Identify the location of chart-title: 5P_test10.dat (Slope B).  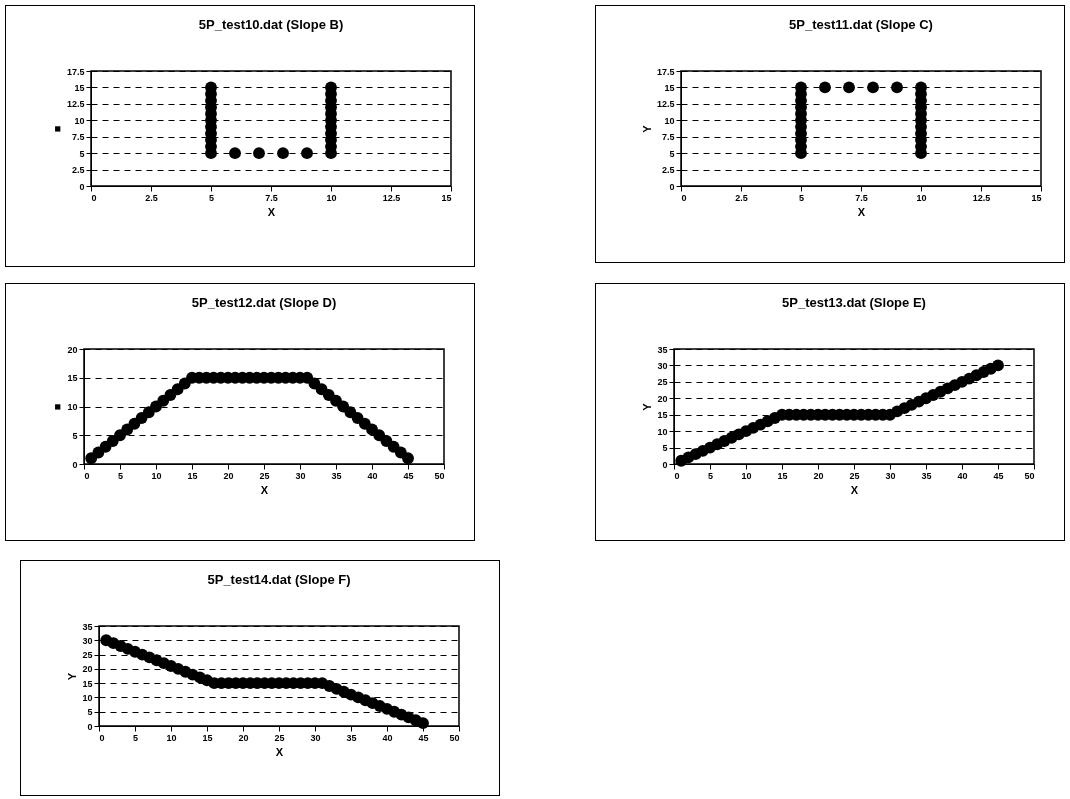
(271, 24).